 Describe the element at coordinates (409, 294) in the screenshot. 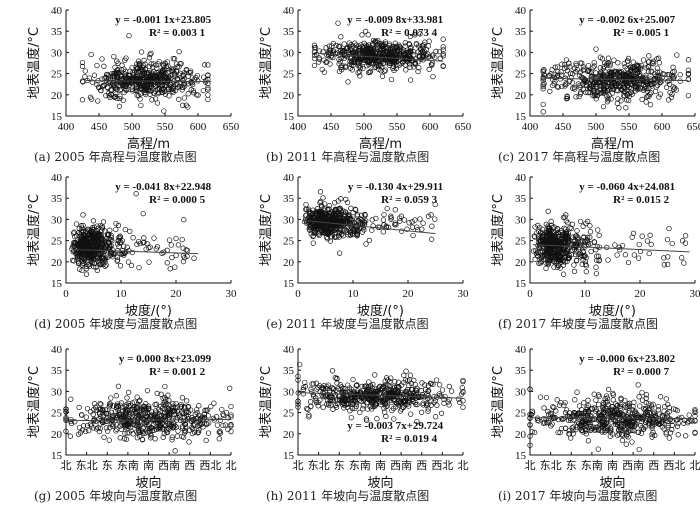

I see `x-tick-label: 20` at that location.